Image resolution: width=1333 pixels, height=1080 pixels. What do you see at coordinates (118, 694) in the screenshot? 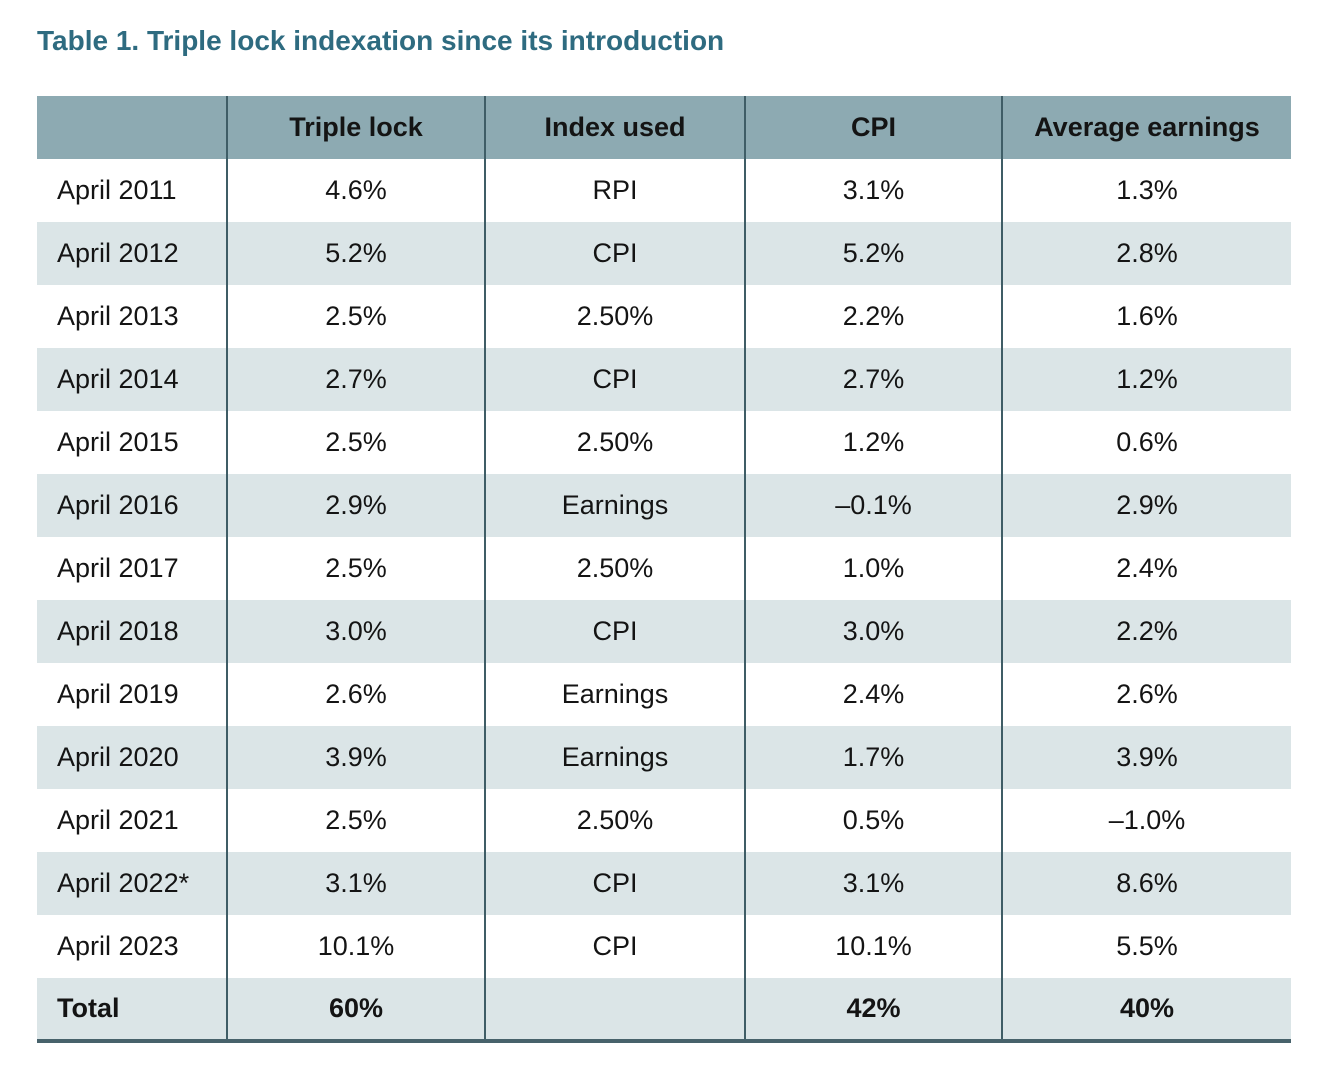
I see `cell-year: April 2019` at bounding box center [118, 694].